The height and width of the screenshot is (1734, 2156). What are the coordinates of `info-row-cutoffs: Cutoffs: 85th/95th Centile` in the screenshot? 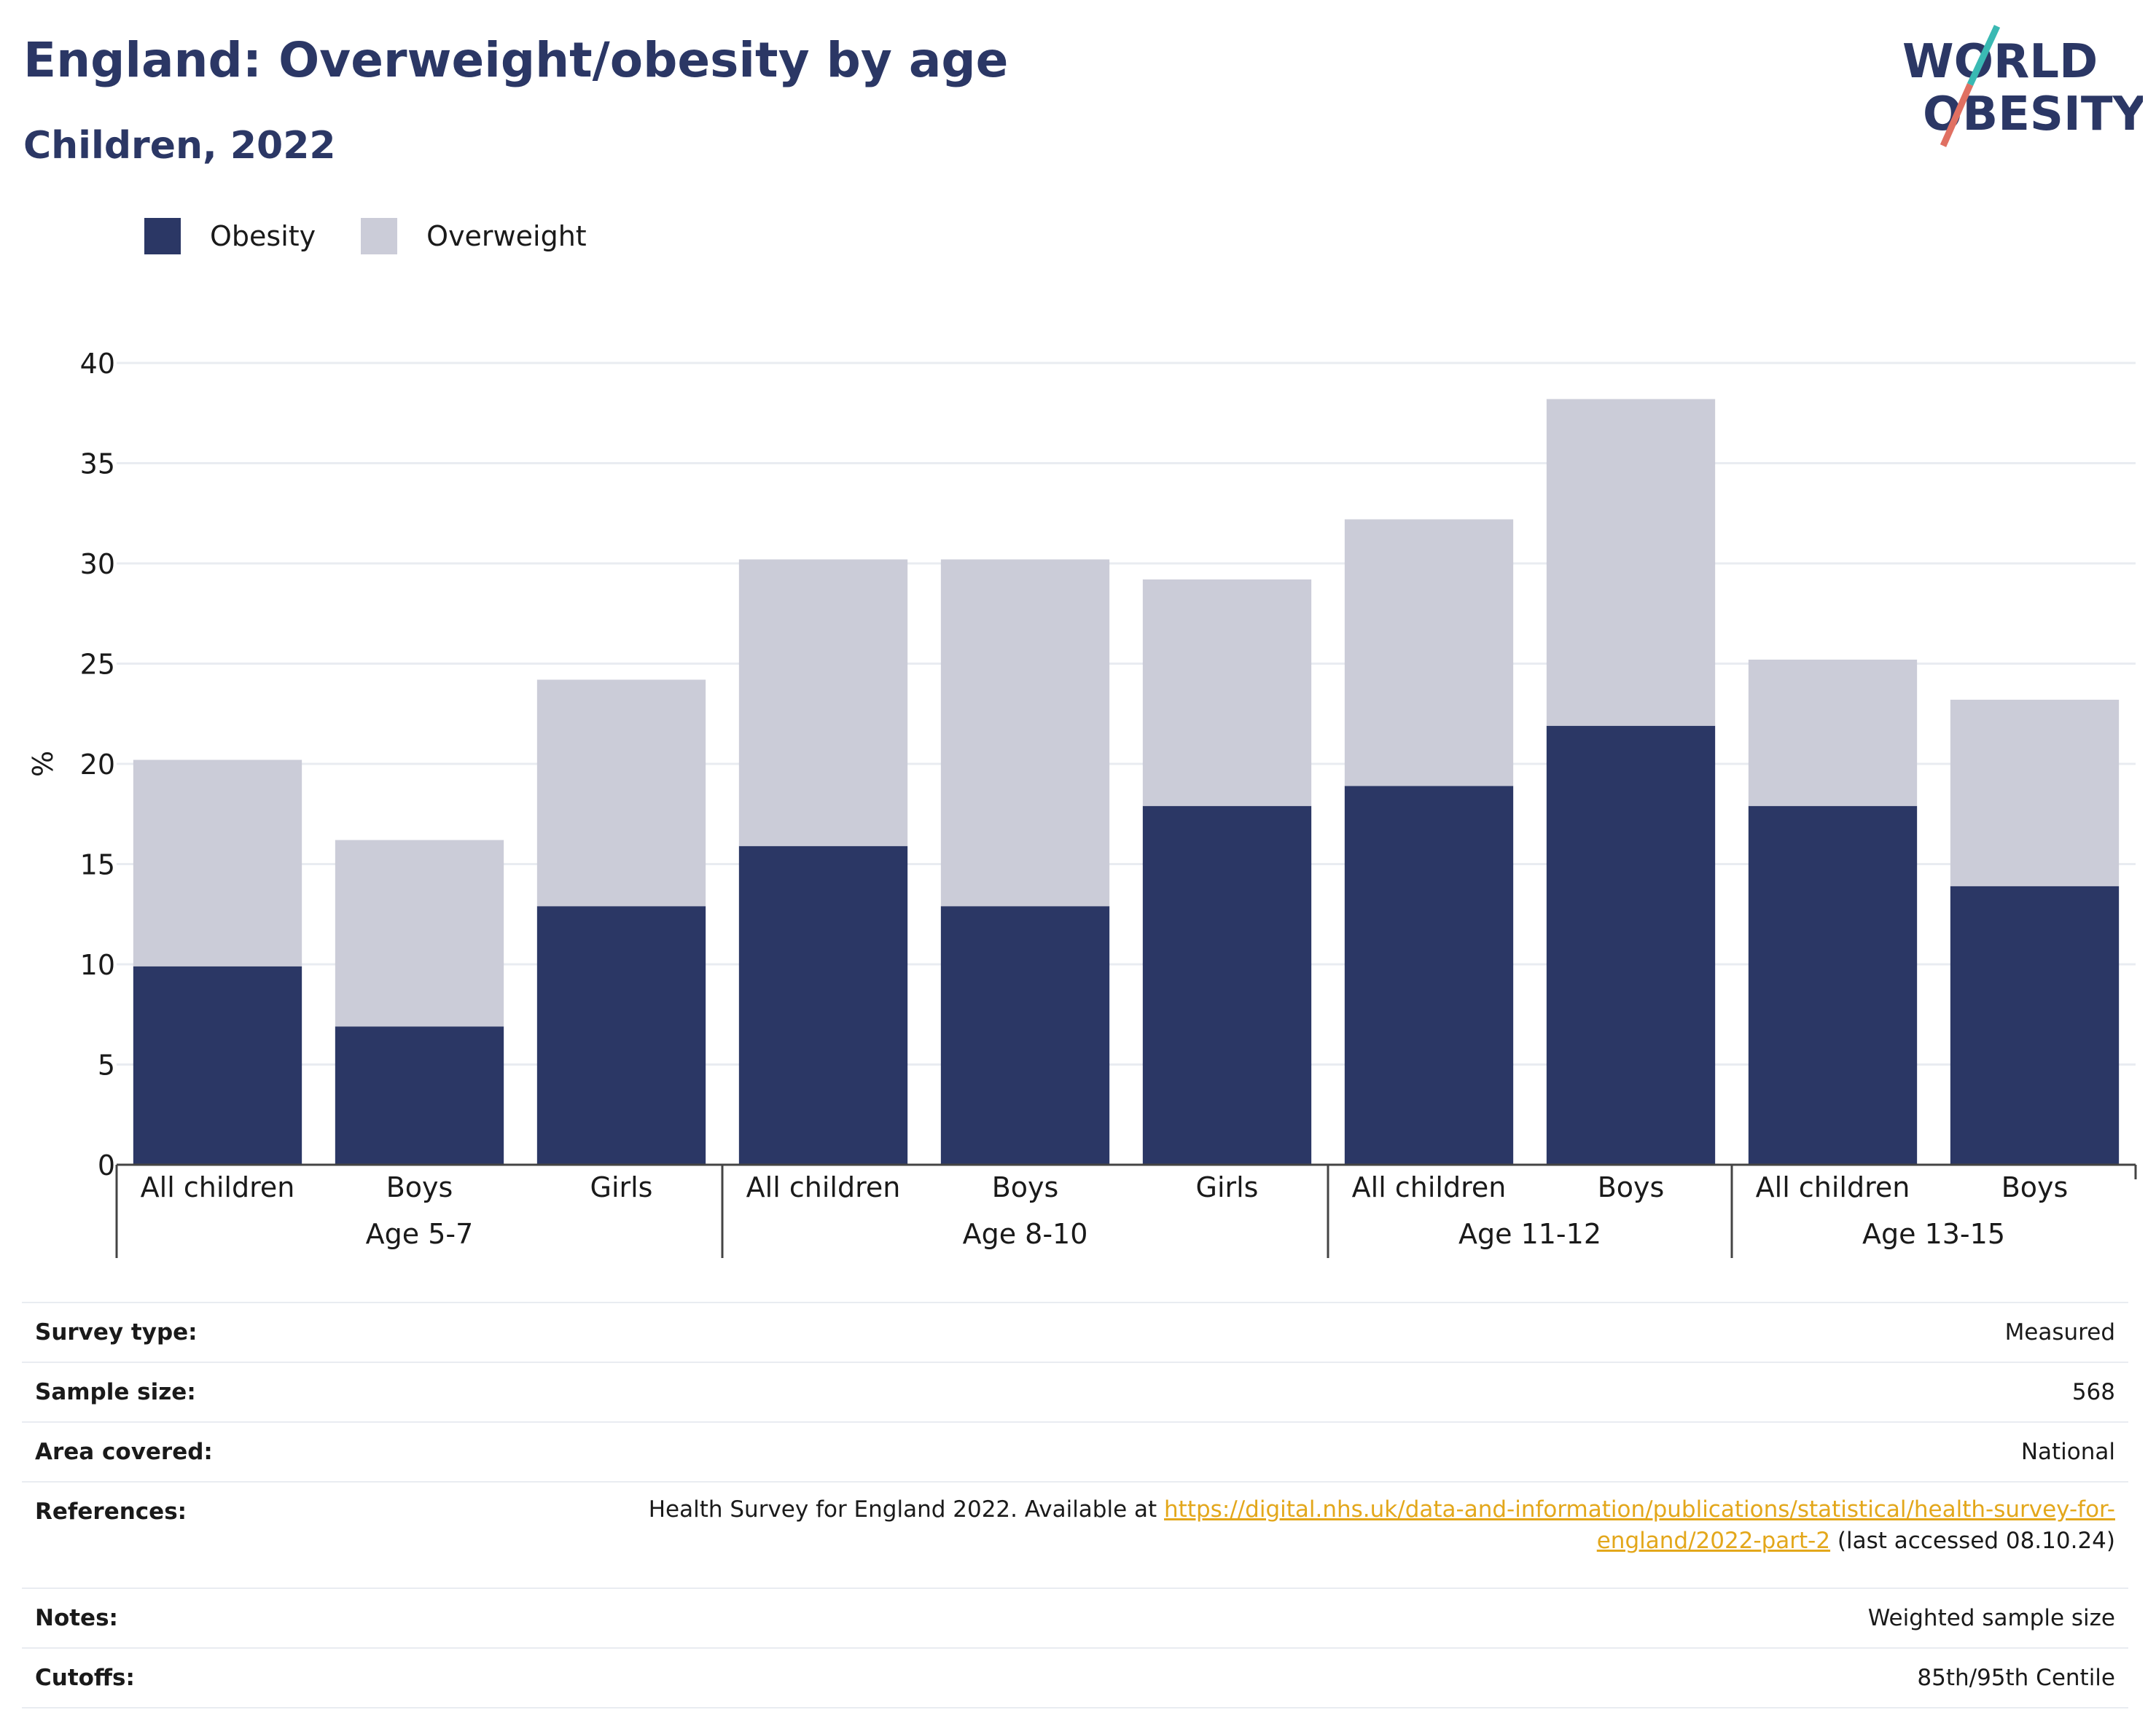 It's located at (1075, 1677).